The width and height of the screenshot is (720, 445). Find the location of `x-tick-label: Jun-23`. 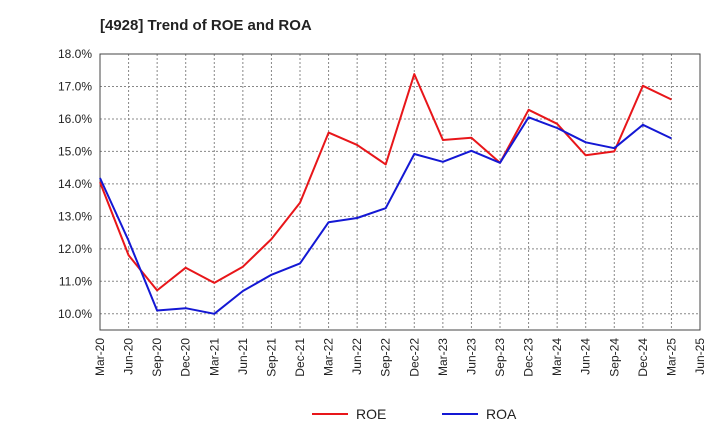

x-tick-label: Jun-23 is located at coordinates (471, 356).